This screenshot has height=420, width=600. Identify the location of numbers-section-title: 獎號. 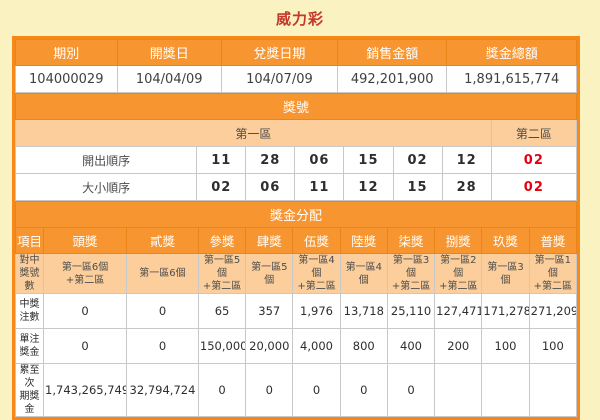
(296, 106).